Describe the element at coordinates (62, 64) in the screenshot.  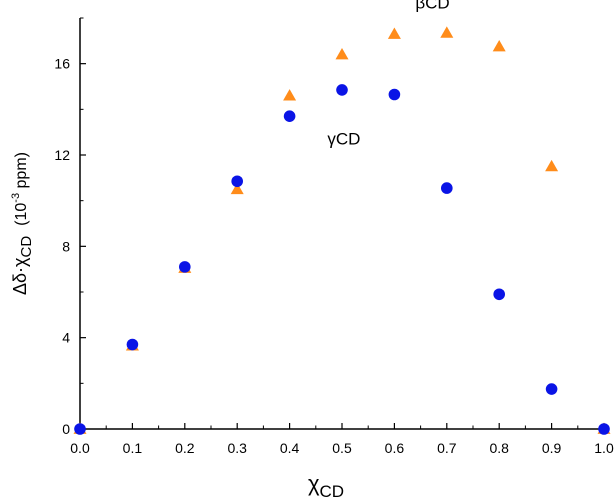
I see `y-tick-label: 16` at that location.